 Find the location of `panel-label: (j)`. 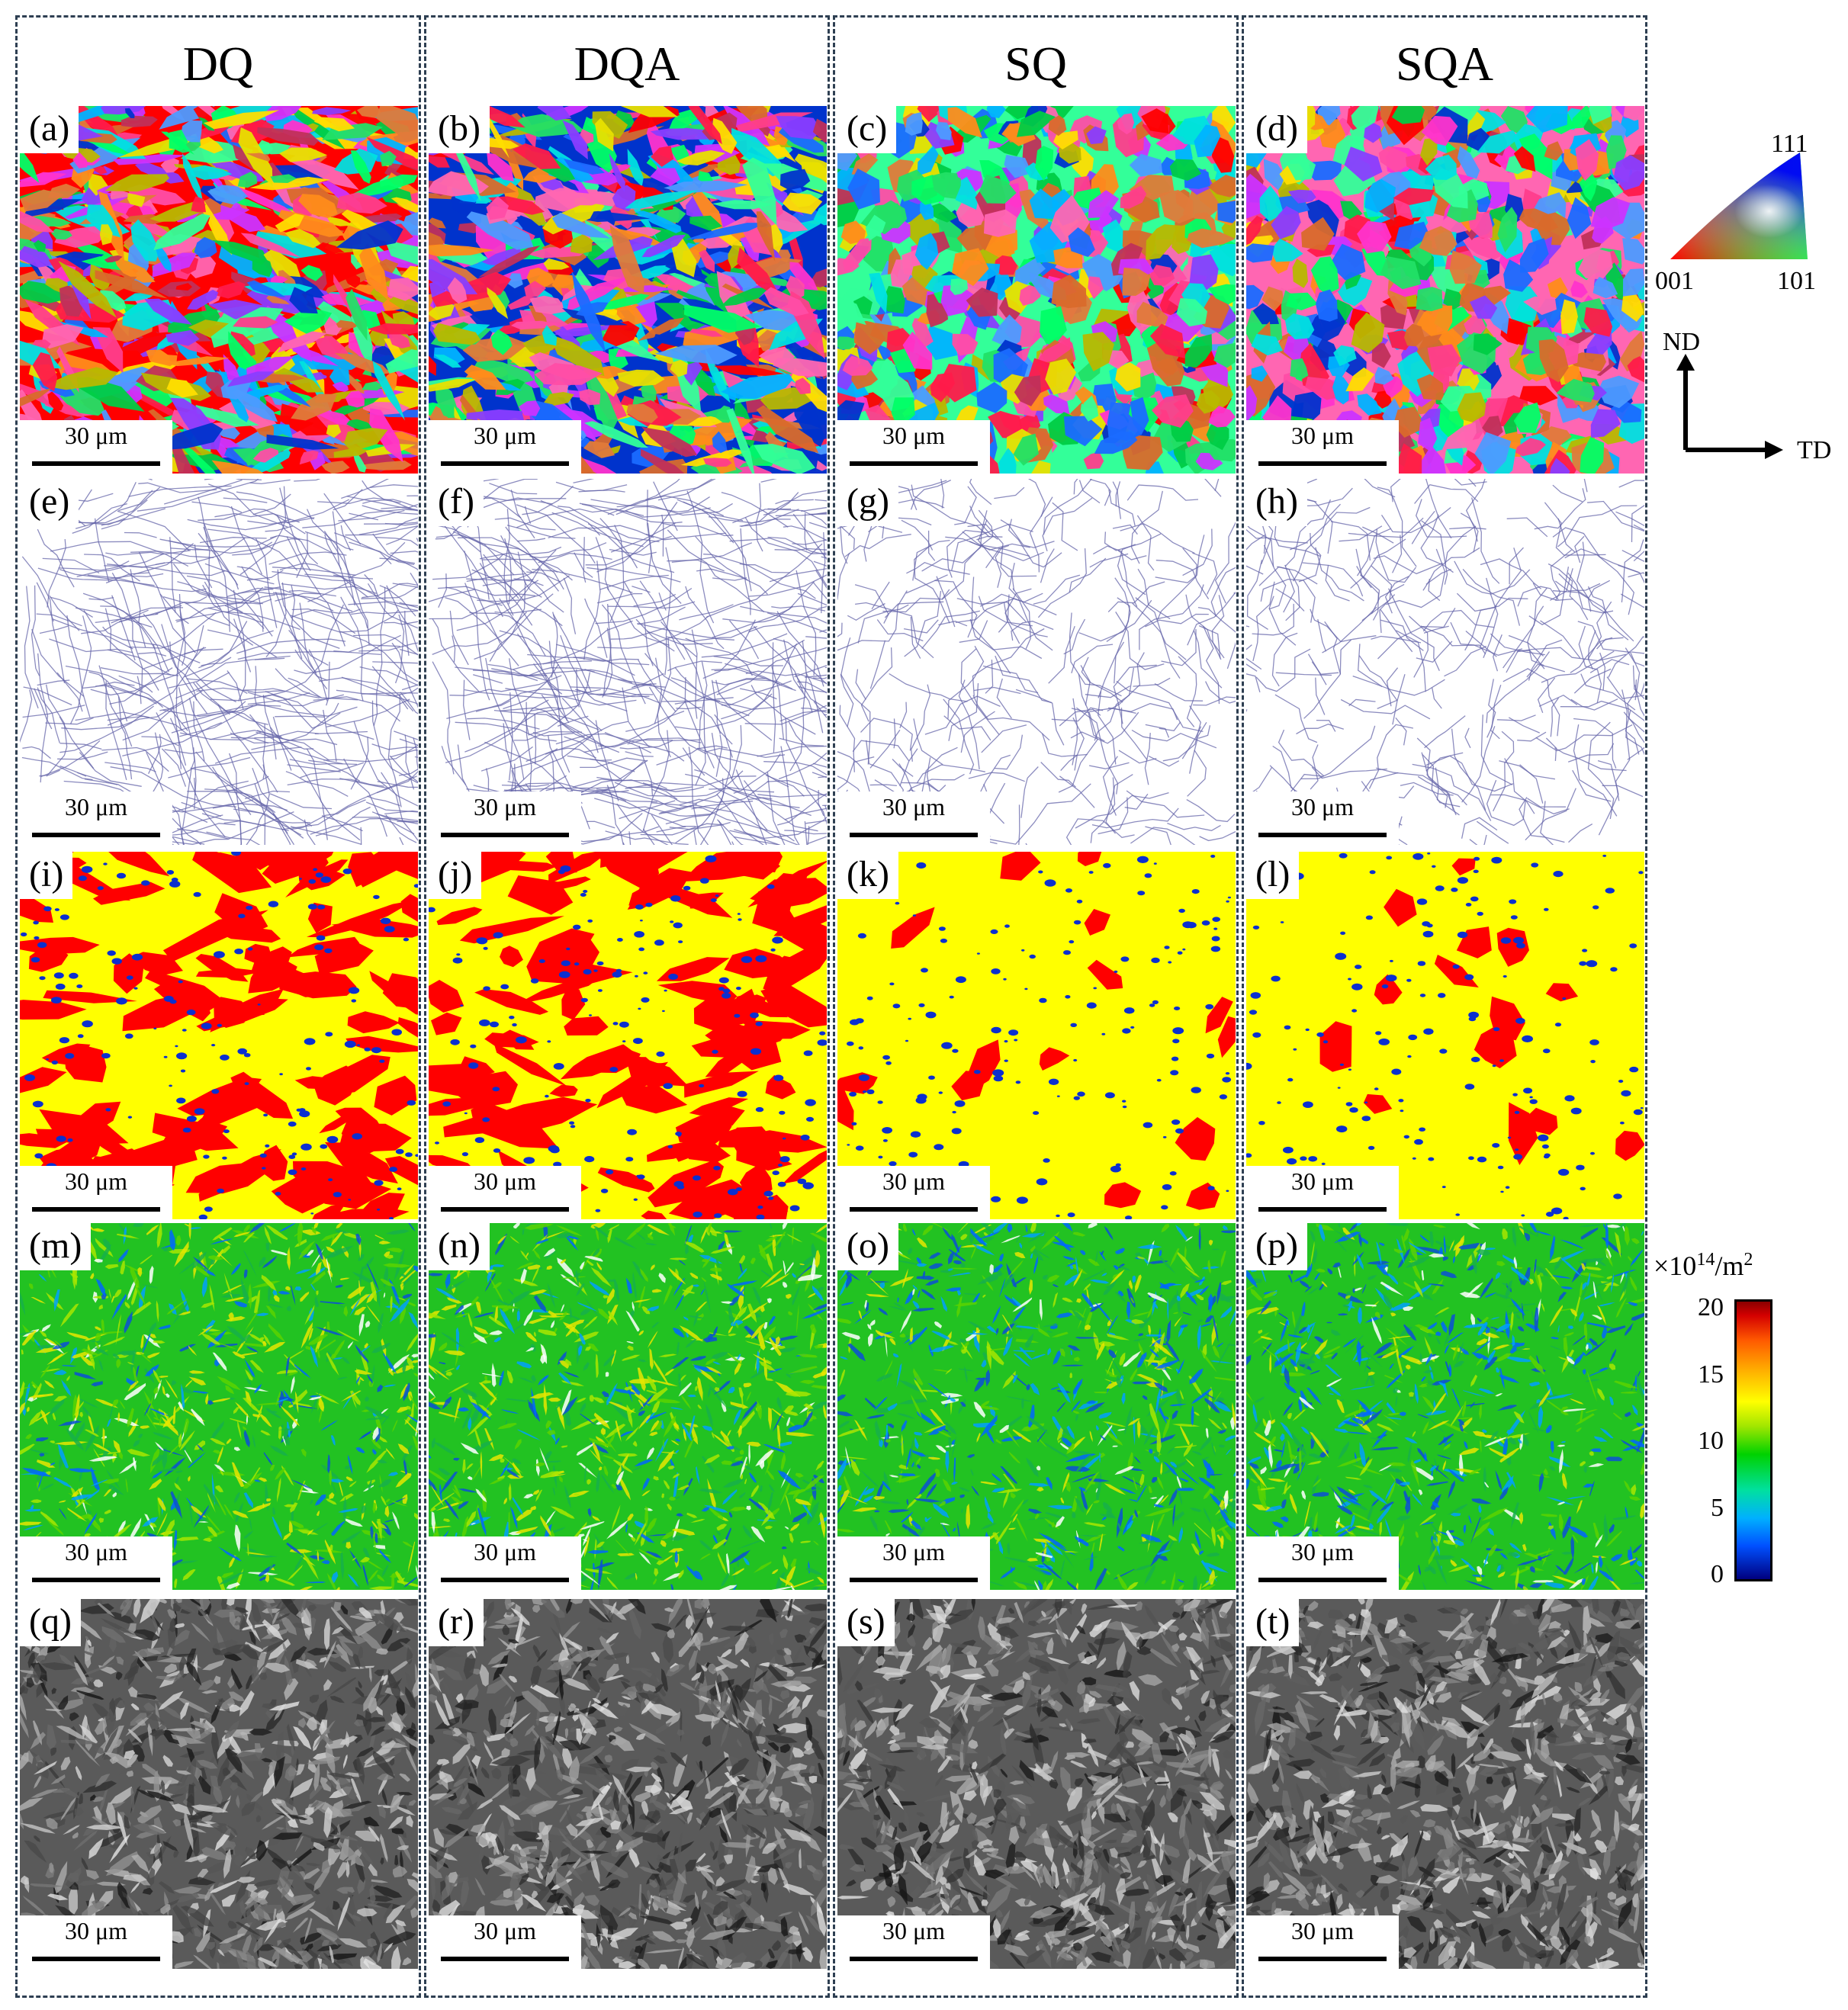

panel-label: (j) is located at coordinates (455, 876).